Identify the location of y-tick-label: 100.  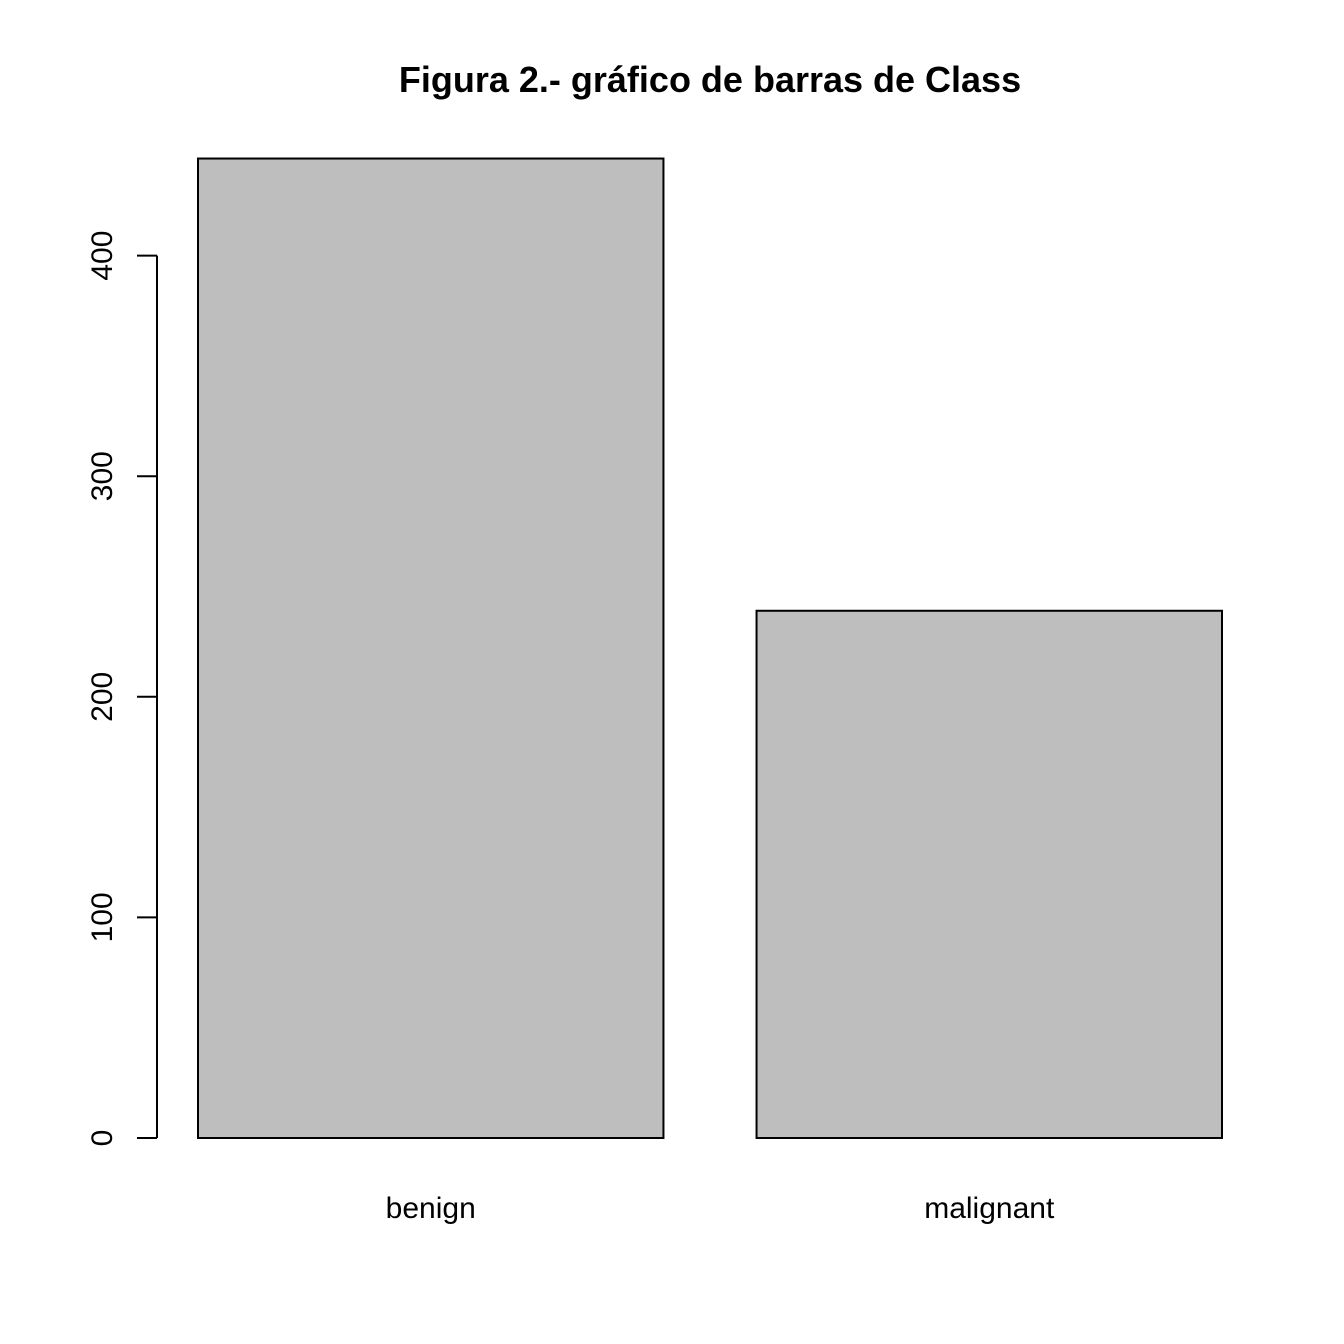
(102, 917).